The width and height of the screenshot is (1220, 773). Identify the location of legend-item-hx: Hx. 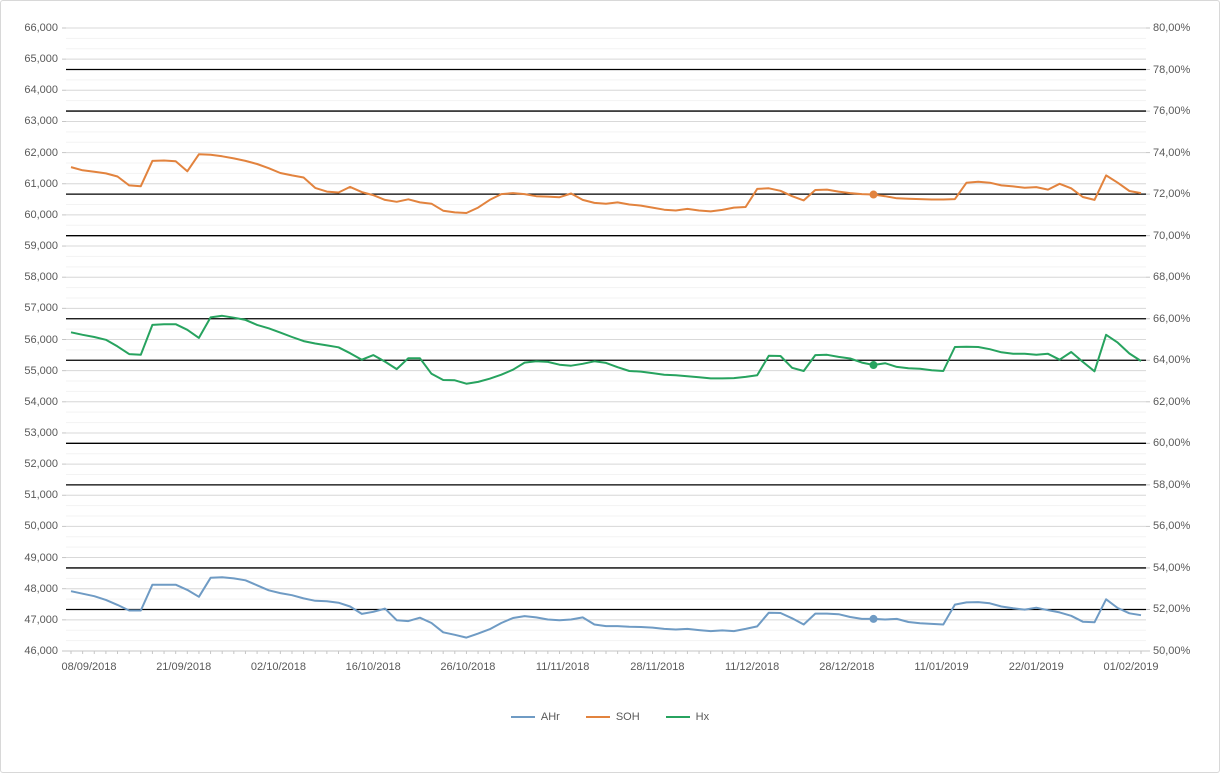
(687, 717).